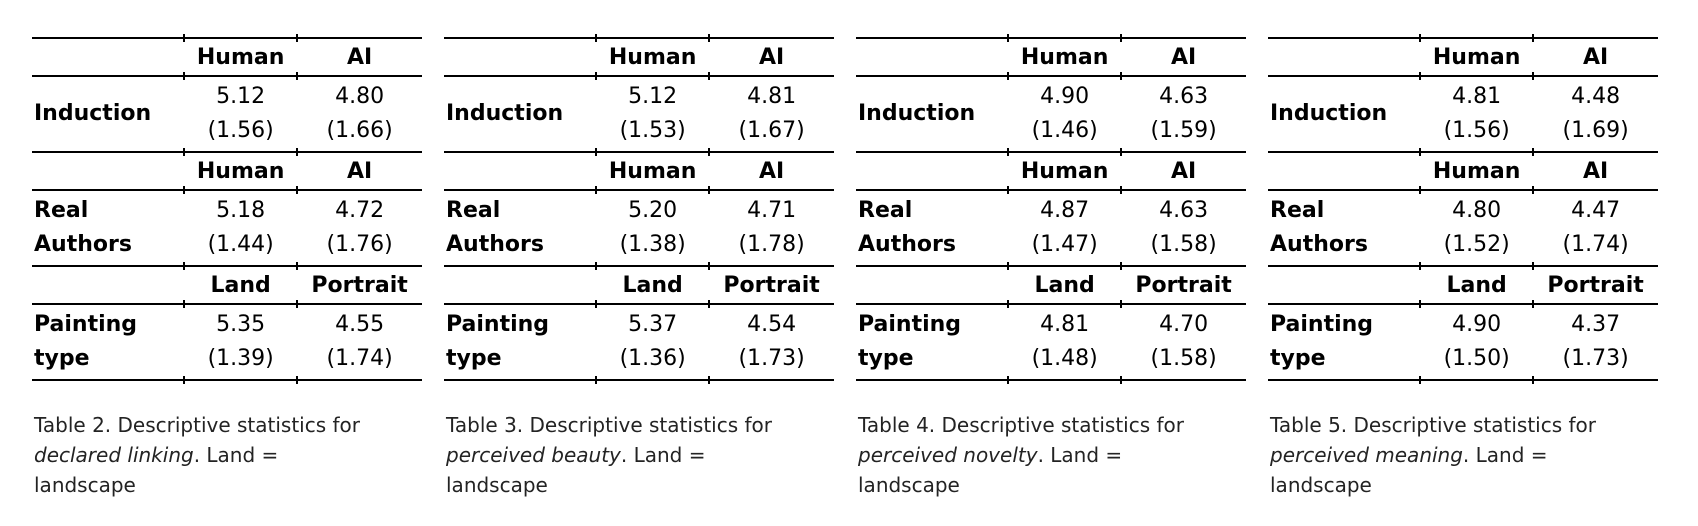 This screenshot has width=1698, height=526. I want to click on cell-mean-sd: 4.37 (1.73), so click(1595, 343).